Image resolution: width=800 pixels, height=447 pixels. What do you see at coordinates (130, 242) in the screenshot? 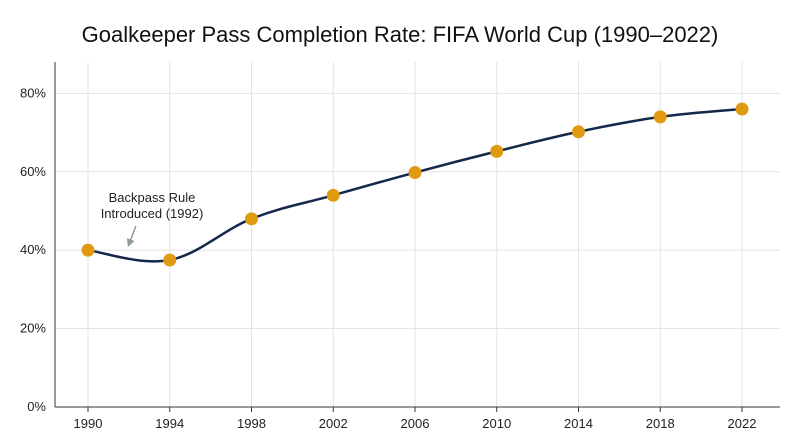
I see `annotation-arrow-head` at bounding box center [130, 242].